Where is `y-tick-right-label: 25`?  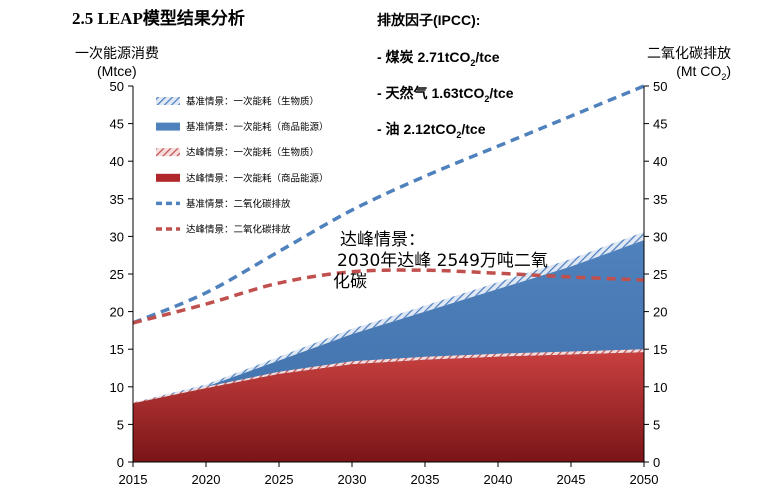 y-tick-right-label: 25 is located at coordinates (660, 274).